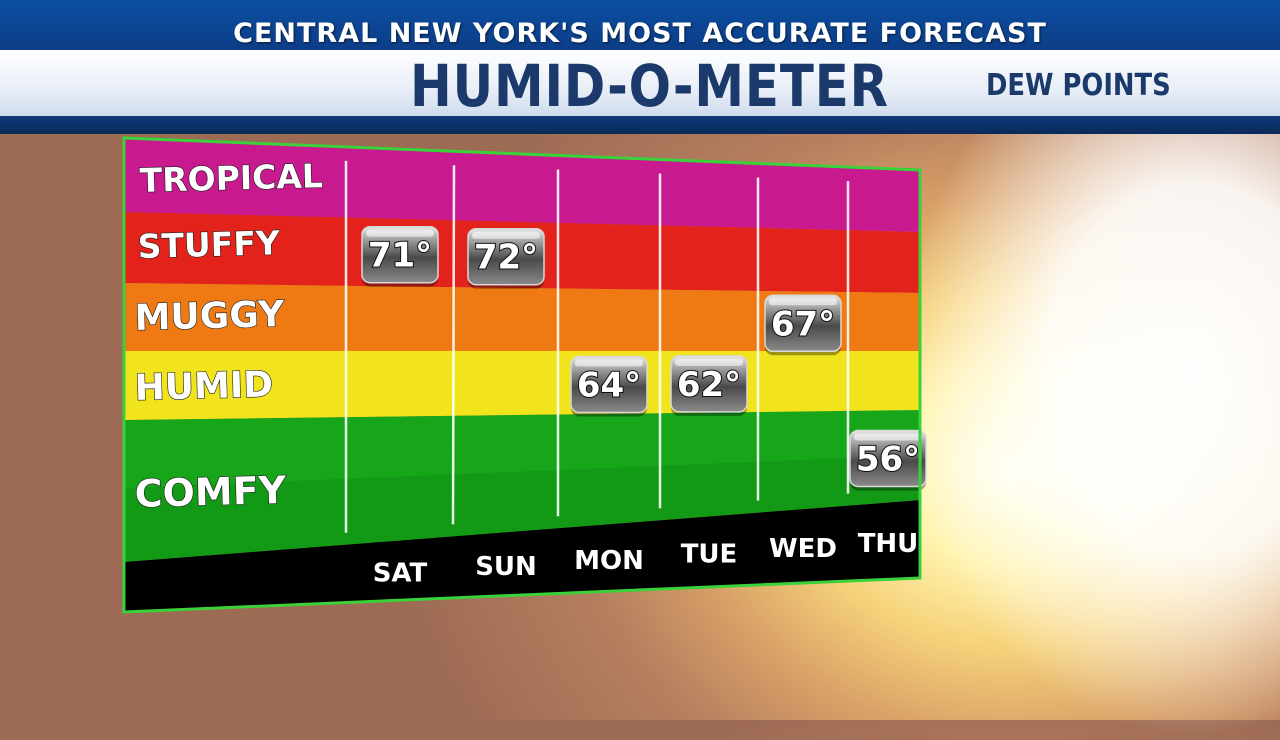 This screenshot has height=740, width=1280. I want to click on day-label-sat: SAT, so click(400, 573).